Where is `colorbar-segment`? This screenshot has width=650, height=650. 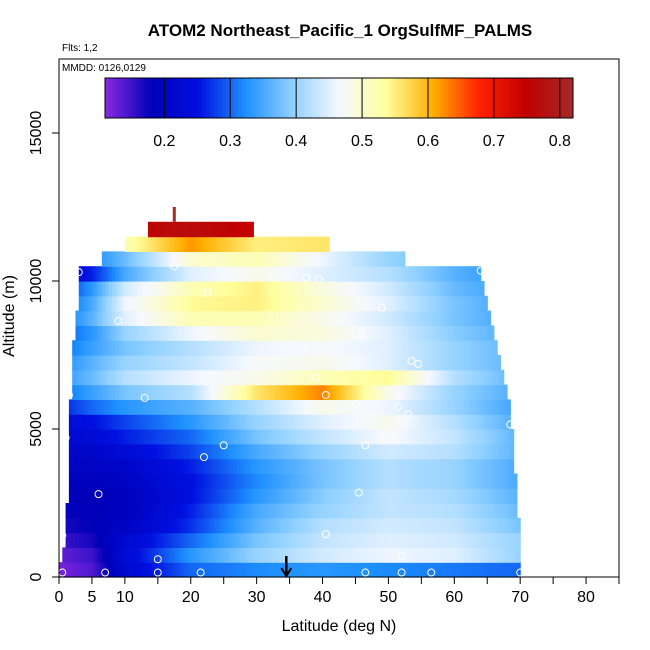
colorbar-segment is located at coordinates (415, 98).